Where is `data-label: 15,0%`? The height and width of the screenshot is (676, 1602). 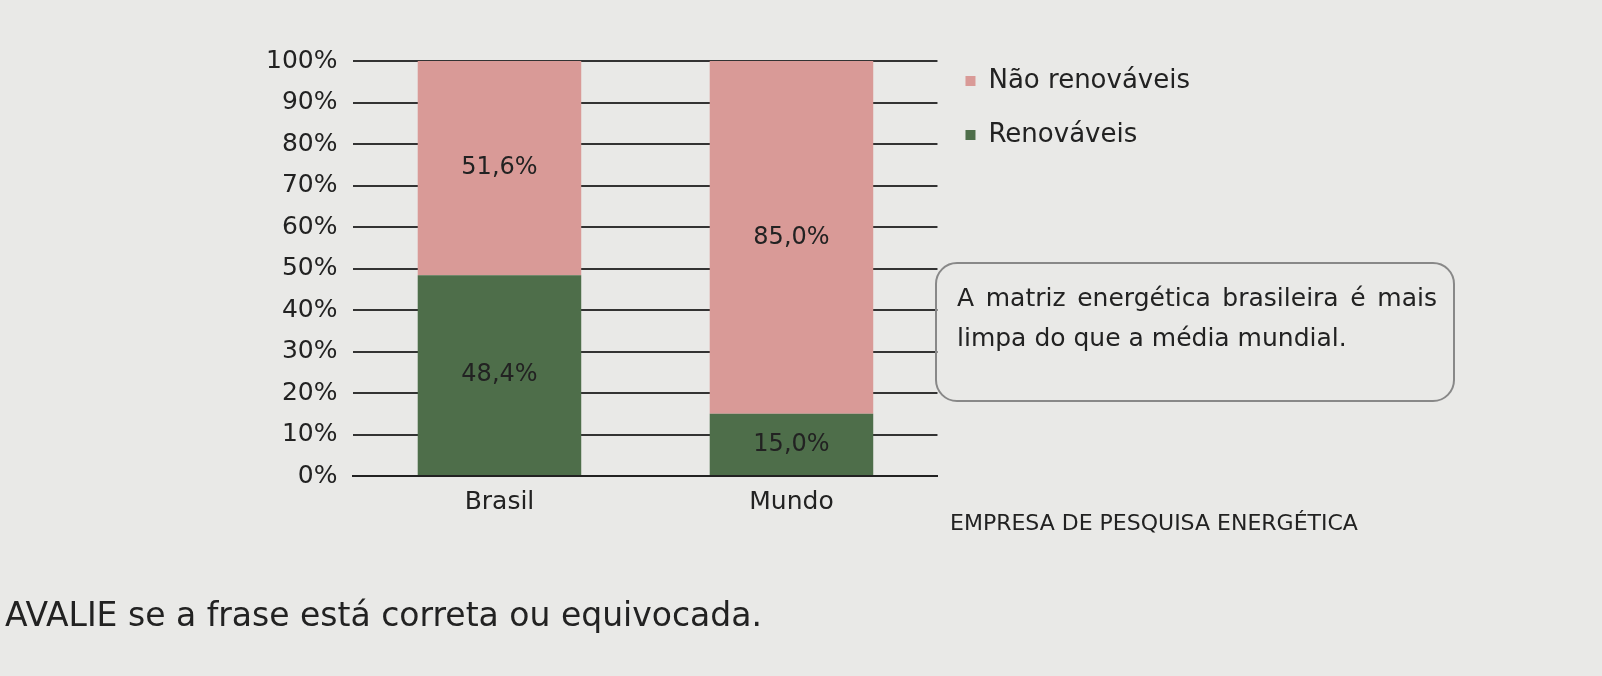
data-label: 15,0% is located at coordinates (791, 442).